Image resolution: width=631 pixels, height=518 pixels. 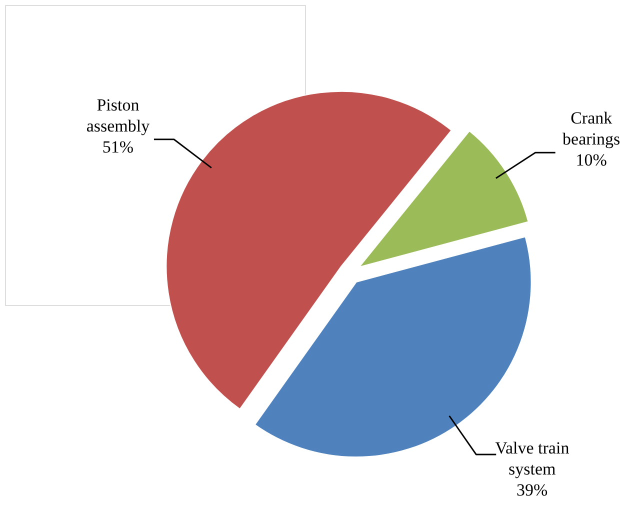 What do you see at coordinates (591, 160) in the screenshot?
I see `data-label: 10%` at bounding box center [591, 160].